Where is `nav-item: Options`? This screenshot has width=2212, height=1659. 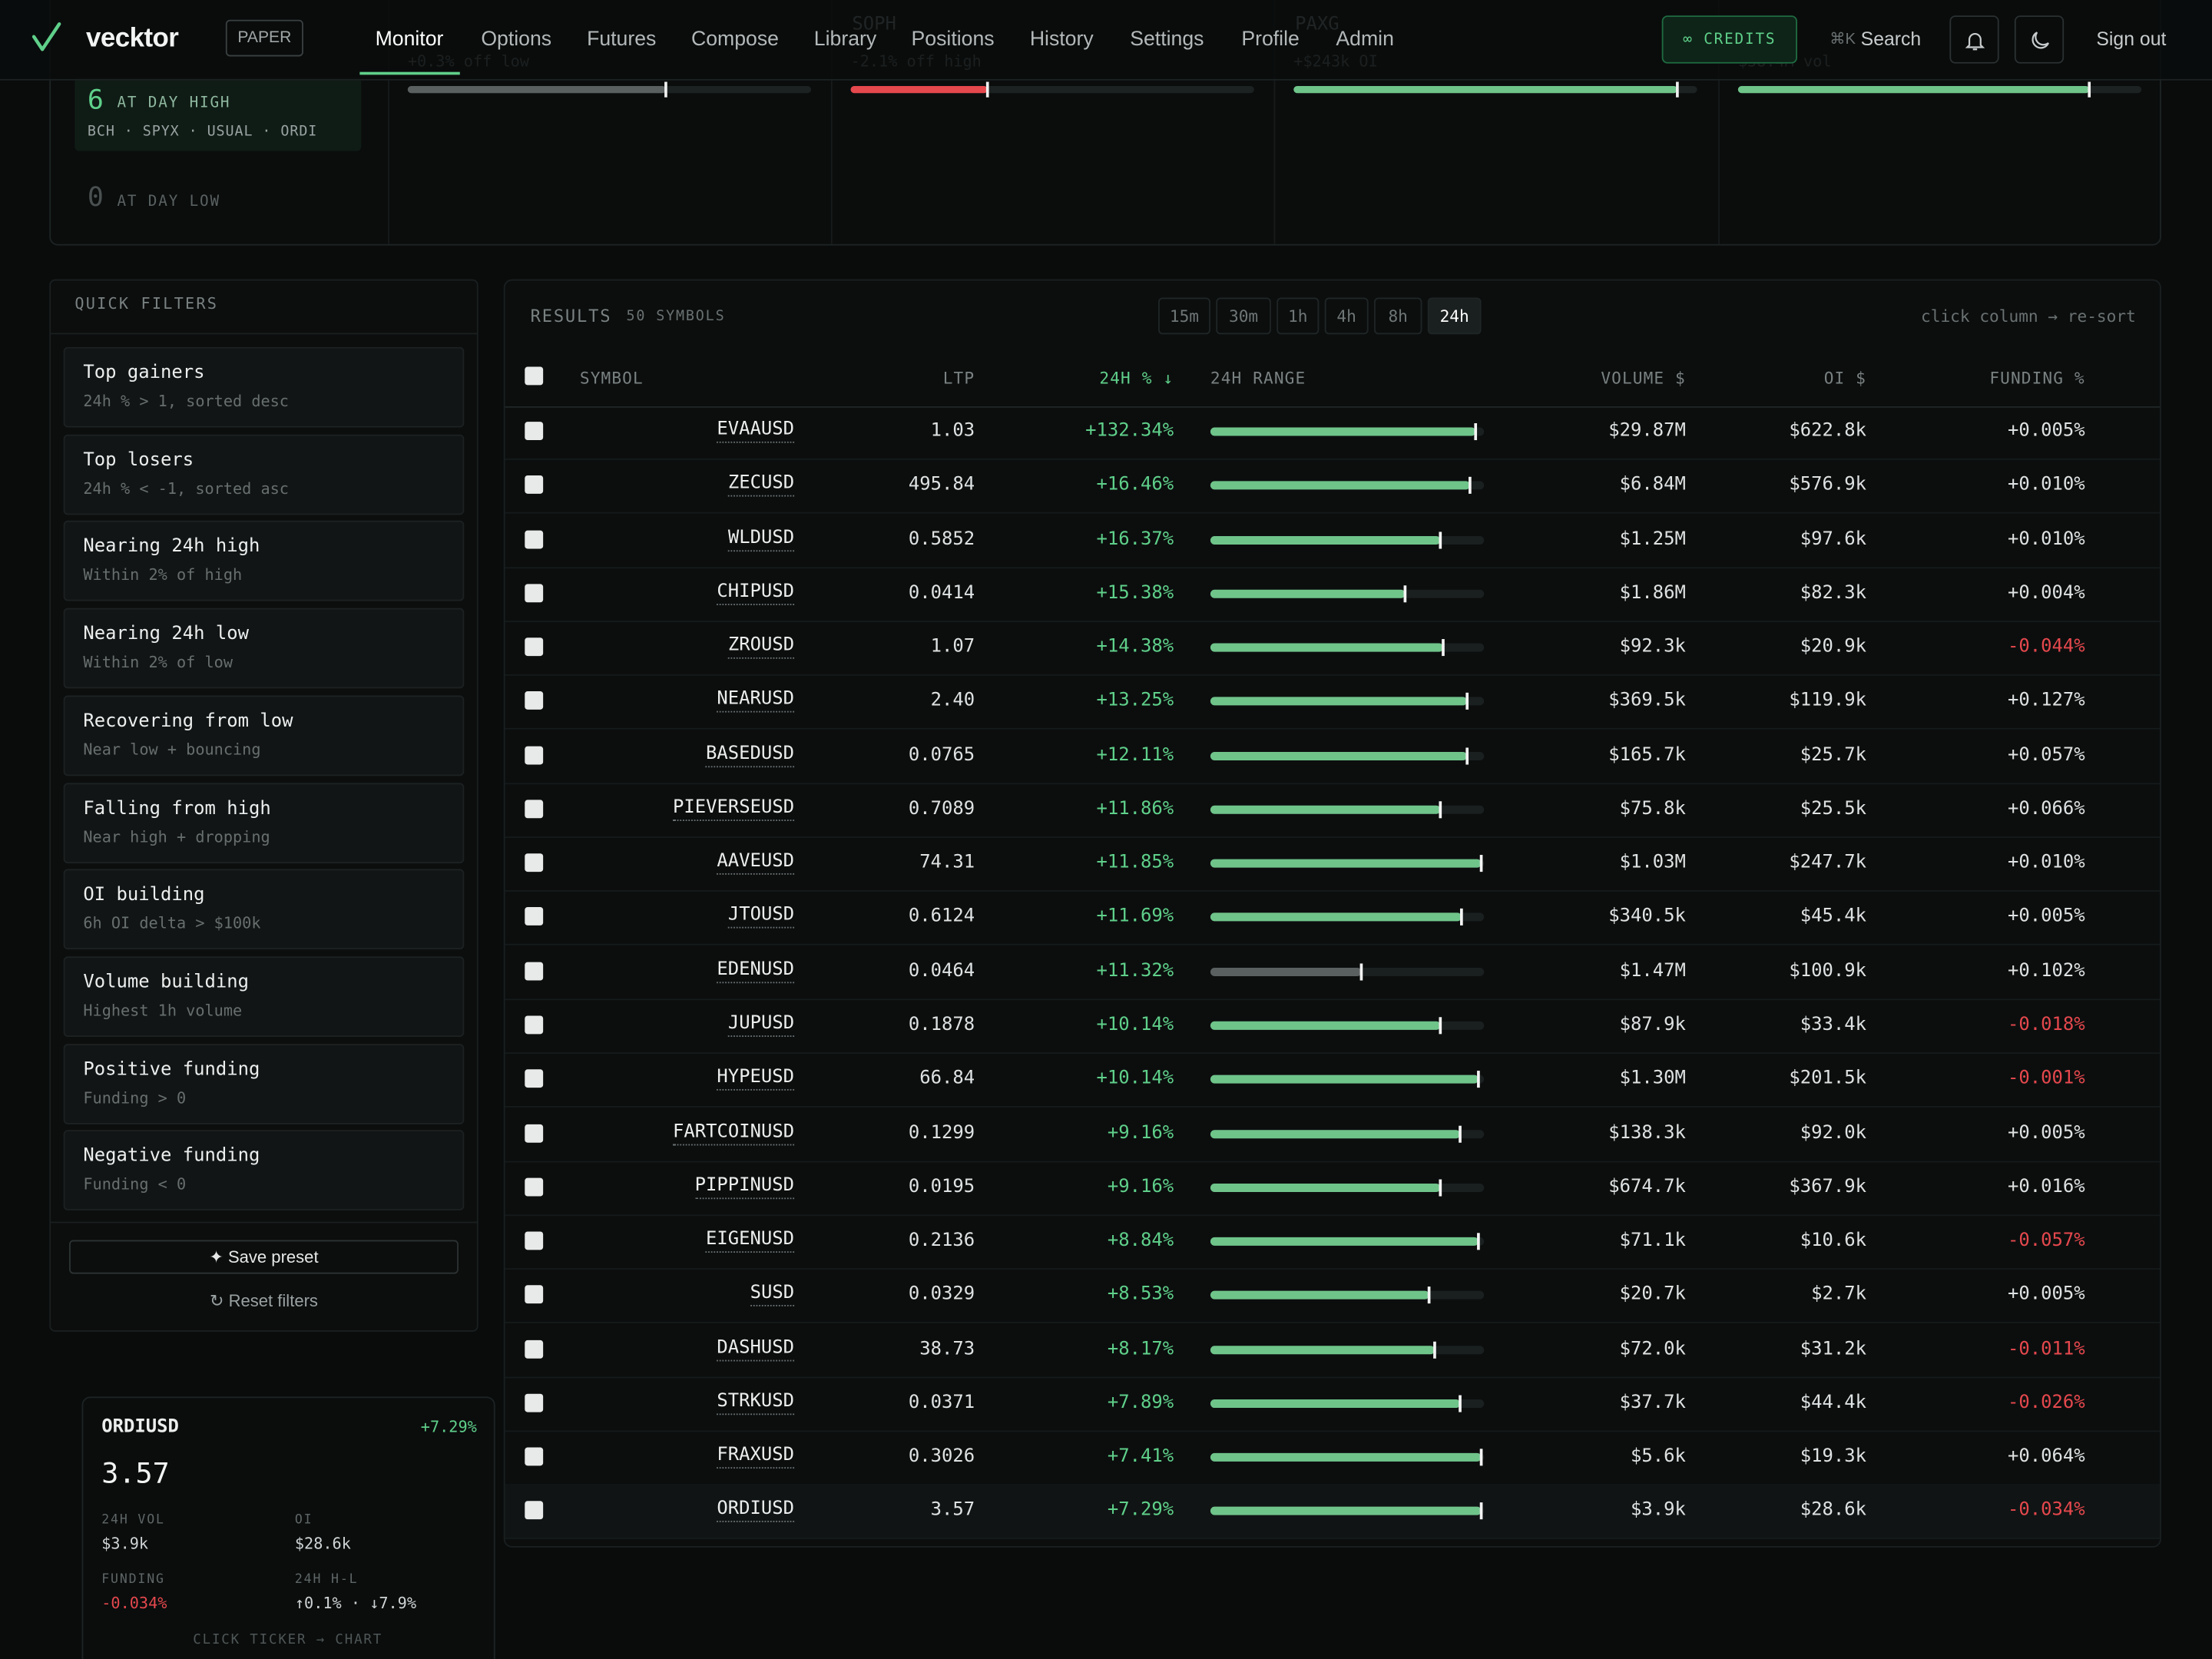 nav-item: Options is located at coordinates (517, 40).